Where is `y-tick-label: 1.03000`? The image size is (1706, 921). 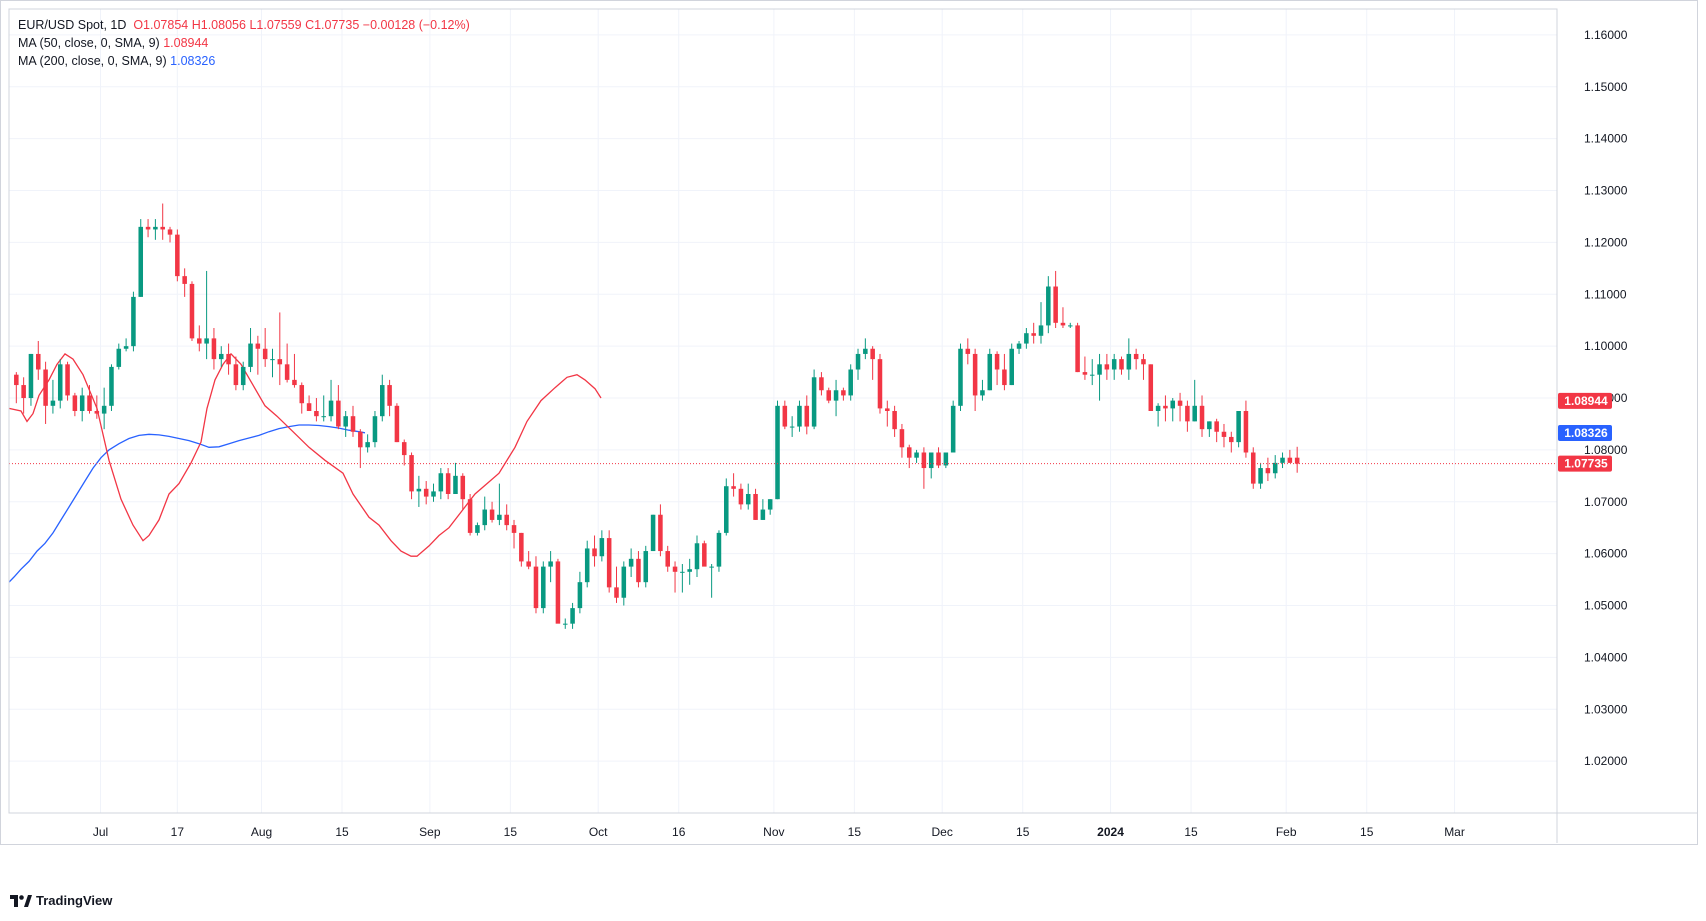 y-tick-label: 1.03000 is located at coordinates (1606, 709).